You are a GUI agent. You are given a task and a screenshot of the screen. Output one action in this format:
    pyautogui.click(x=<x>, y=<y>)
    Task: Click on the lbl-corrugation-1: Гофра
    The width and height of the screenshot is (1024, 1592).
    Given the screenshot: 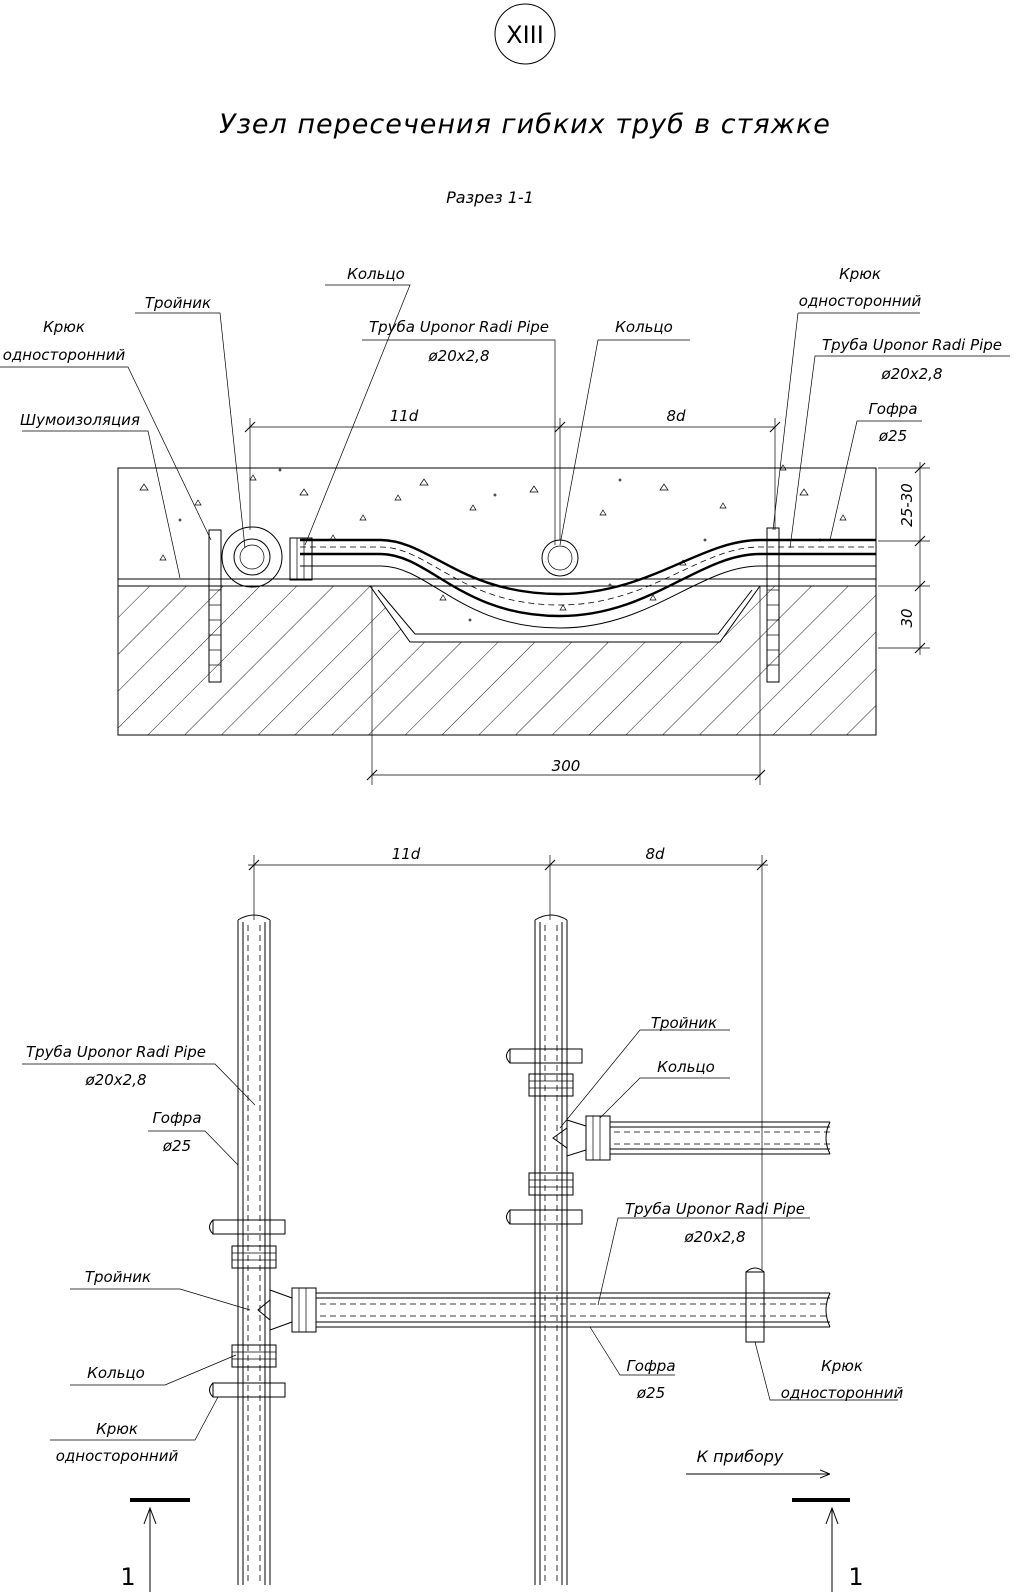 What is the action you would take?
    pyautogui.click(x=892, y=409)
    